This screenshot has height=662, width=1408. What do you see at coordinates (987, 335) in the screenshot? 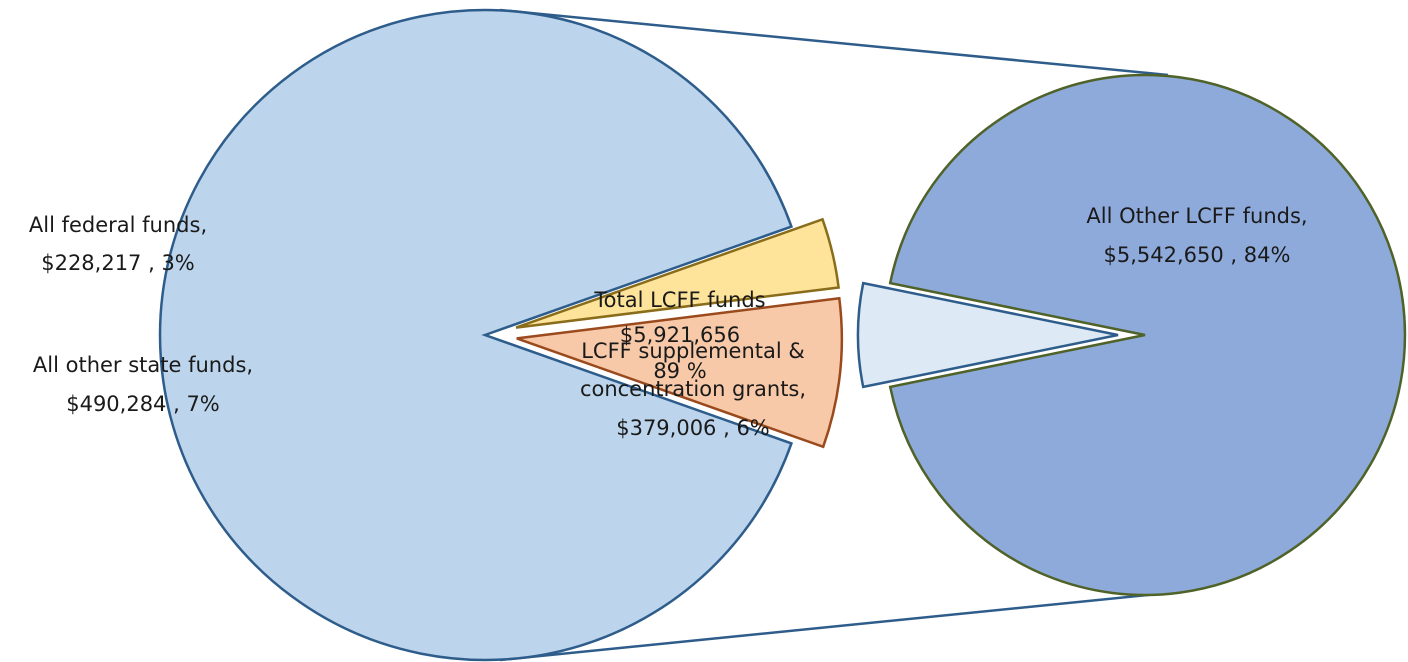
I see `slice-lcff-supplemental-concentration-grants` at bounding box center [987, 335].